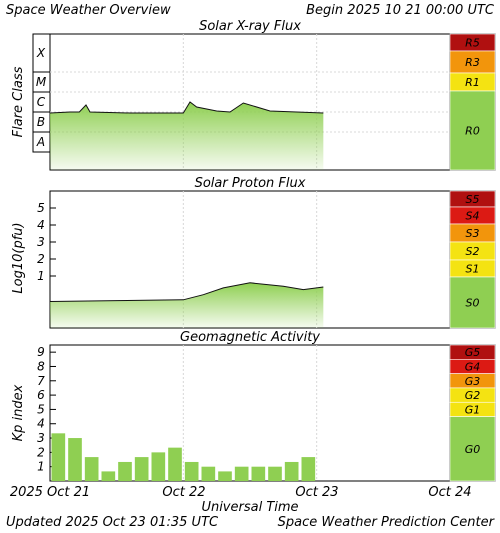  Describe the element at coordinates (449, 492) in the screenshot. I see `x-tick-label: Oct 24` at that location.